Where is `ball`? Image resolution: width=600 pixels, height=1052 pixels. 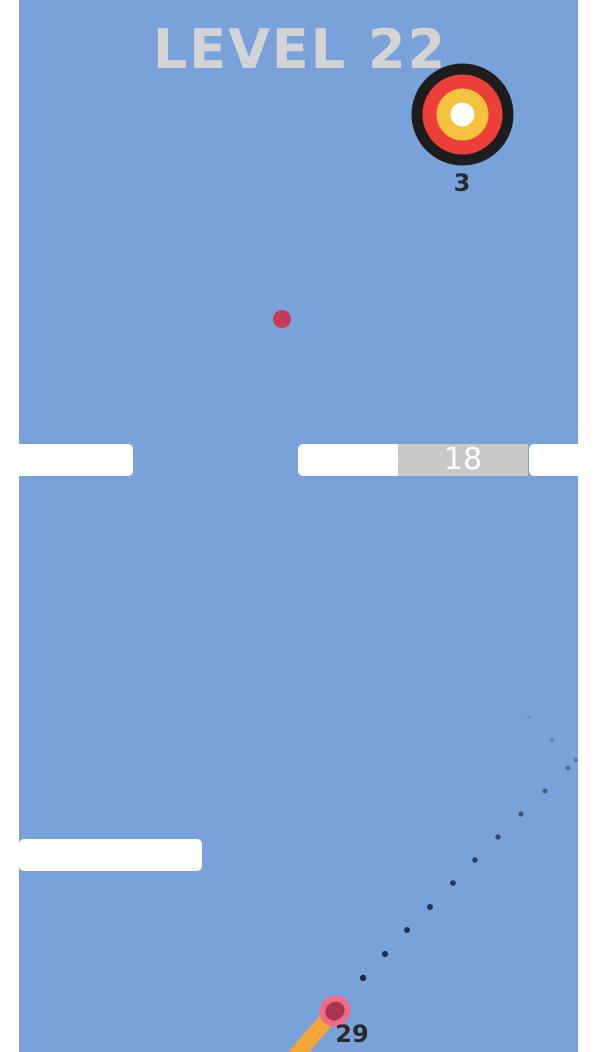 ball is located at coordinates (282, 319).